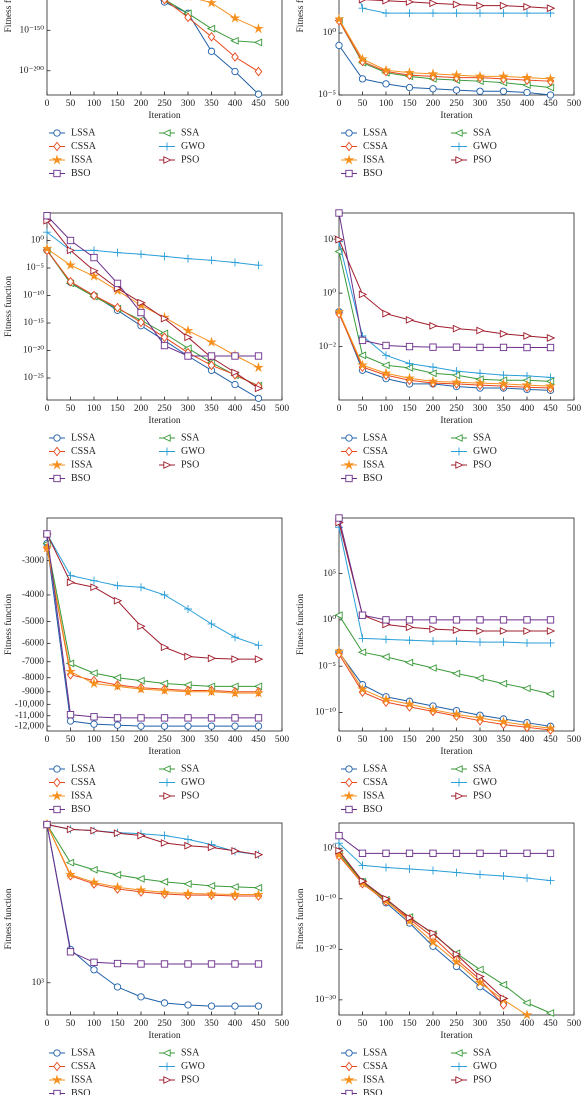 This screenshot has width=585, height=1095. I want to click on y-tick-label: 10⁻¹⁰, so click(33, 296).